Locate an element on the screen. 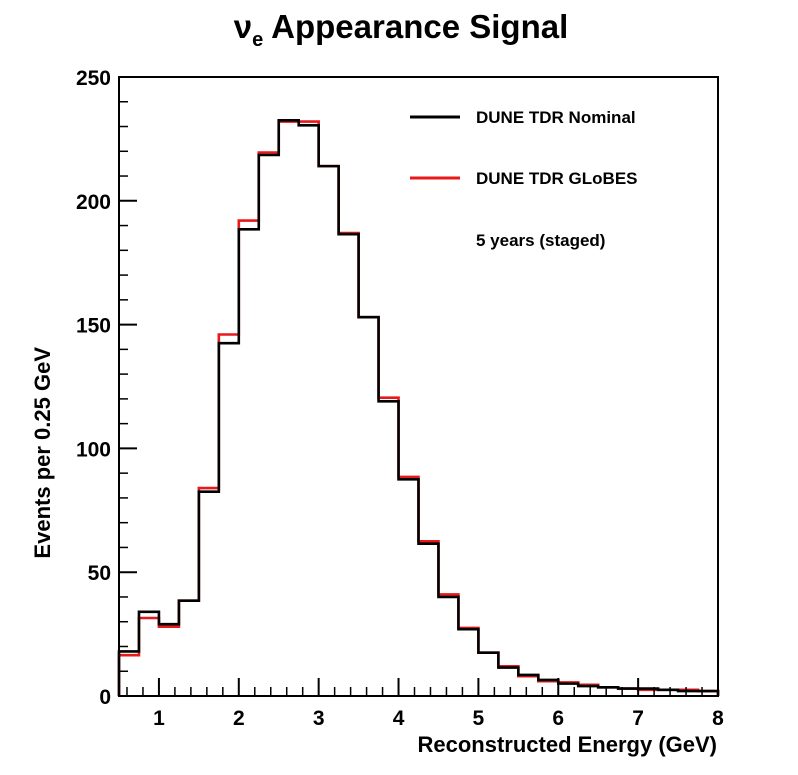 This screenshot has height=775, width=798. y-tick-label: 250 is located at coordinates (93, 78).